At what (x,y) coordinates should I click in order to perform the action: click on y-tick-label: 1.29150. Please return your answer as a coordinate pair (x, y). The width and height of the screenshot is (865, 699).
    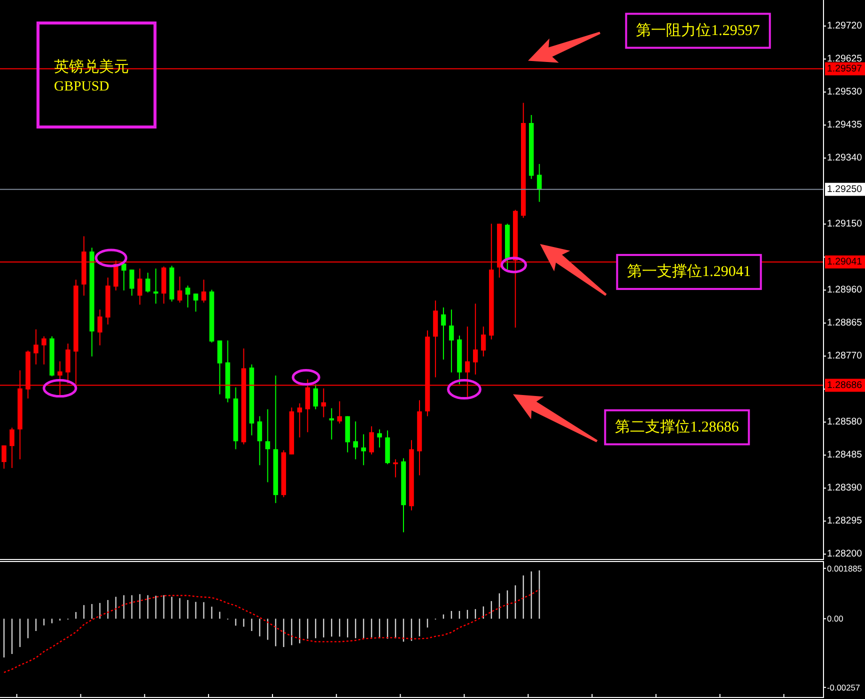
    Looking at the image, I should click on (844, 224).